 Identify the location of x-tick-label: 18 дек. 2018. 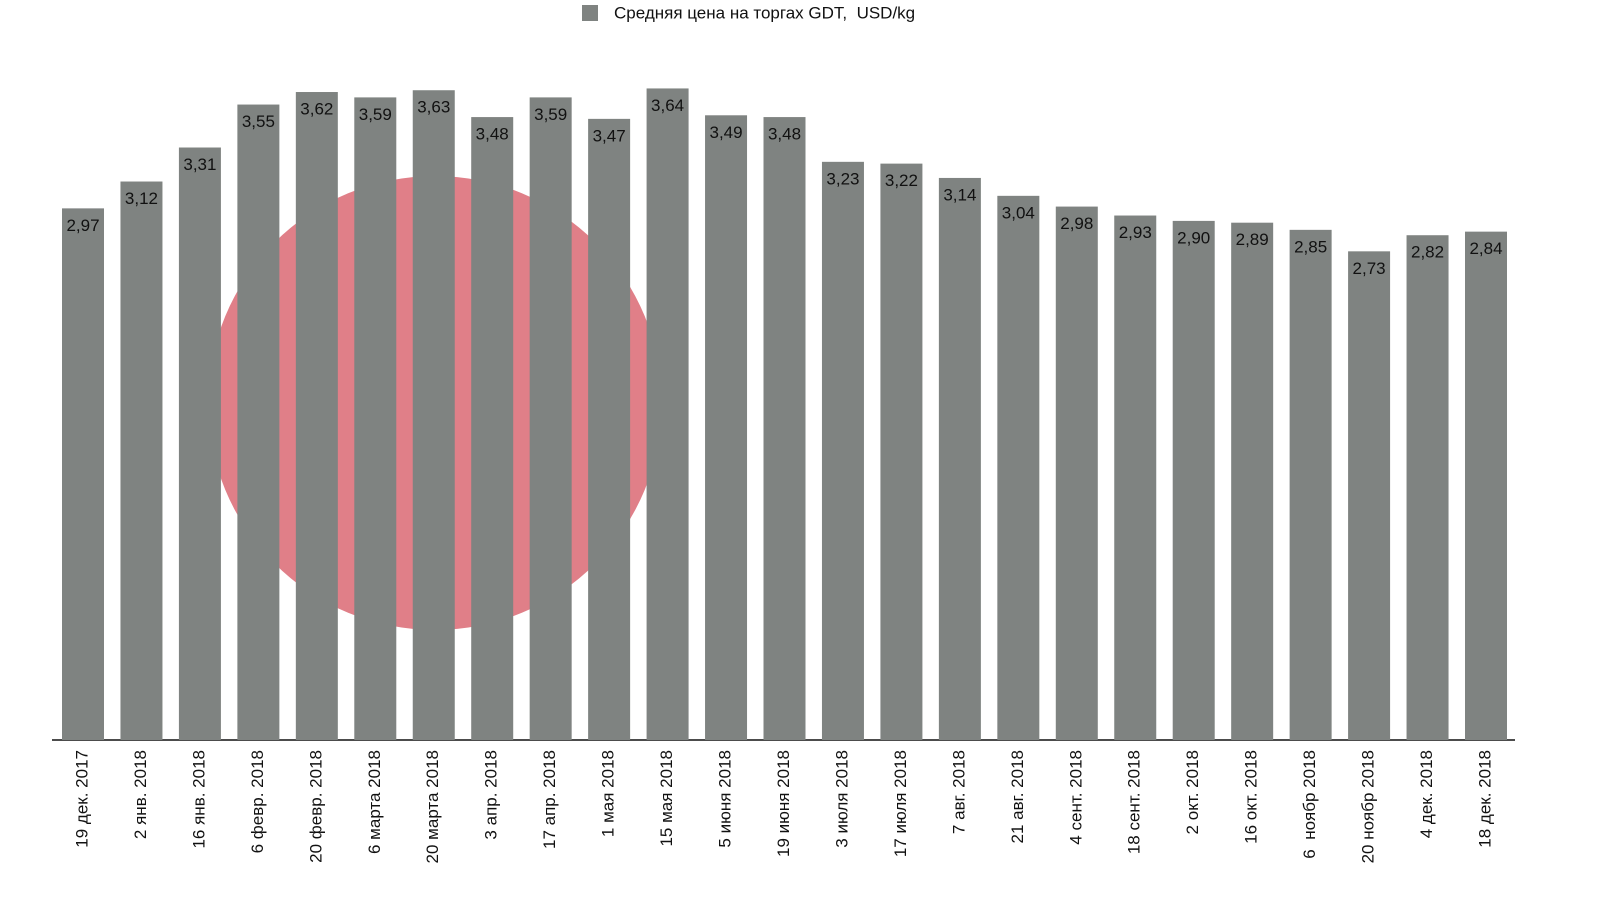
(1484, 799).